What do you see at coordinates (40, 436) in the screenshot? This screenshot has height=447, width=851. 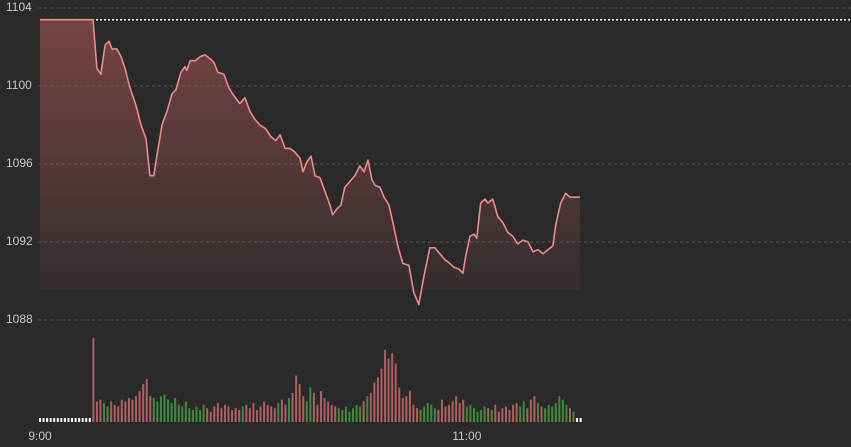 I see `x-tick-label: 9:00` at bounding box center [40, 436].